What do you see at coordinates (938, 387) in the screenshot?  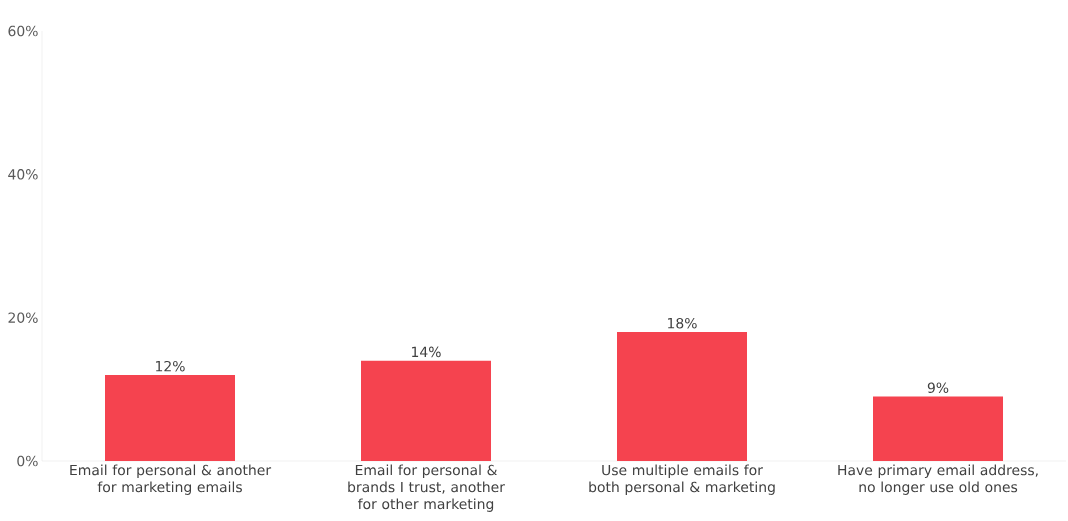 I see `data-label: 9%` at bounding box center [938, 387].